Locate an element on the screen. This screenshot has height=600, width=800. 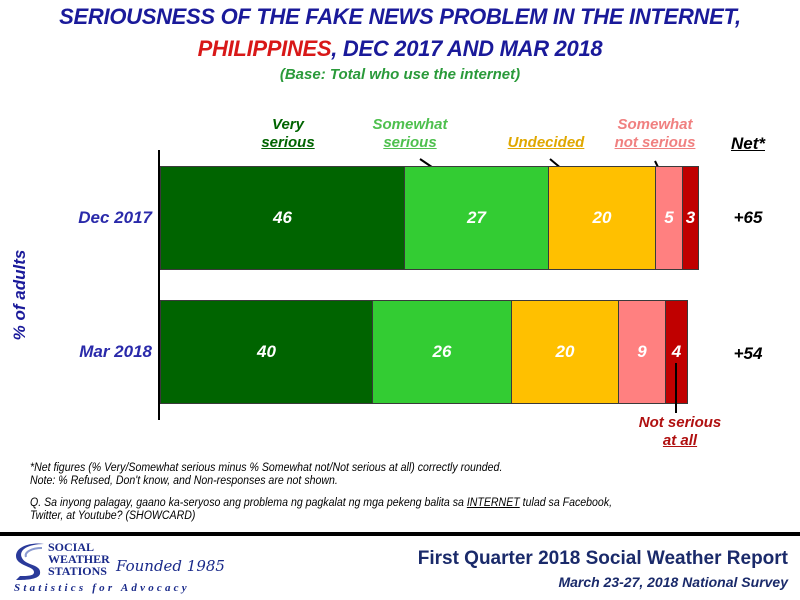
logo-tagline: Statistics for Advocacy is located at coordinates (102, 588).